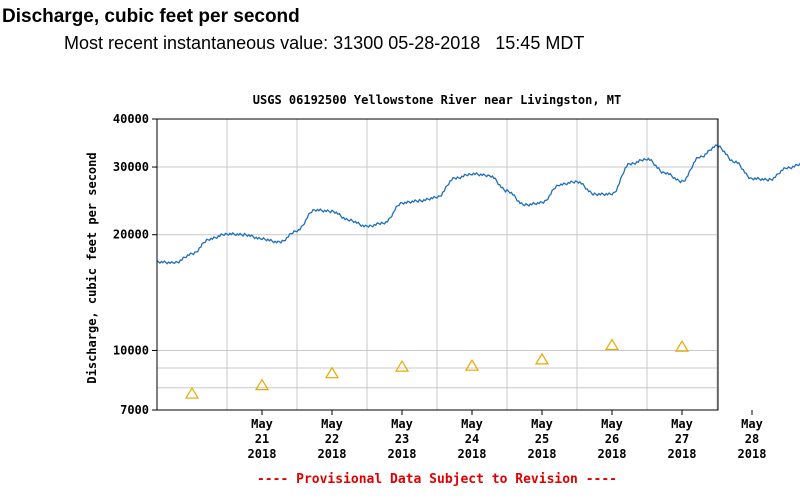 The height and width of the screenshot is (501, 800). What do you see at coordinates (682, 439) in the screenshot?
I see `x-tick-label: May 27 2018` at bounding box center [682, 439].